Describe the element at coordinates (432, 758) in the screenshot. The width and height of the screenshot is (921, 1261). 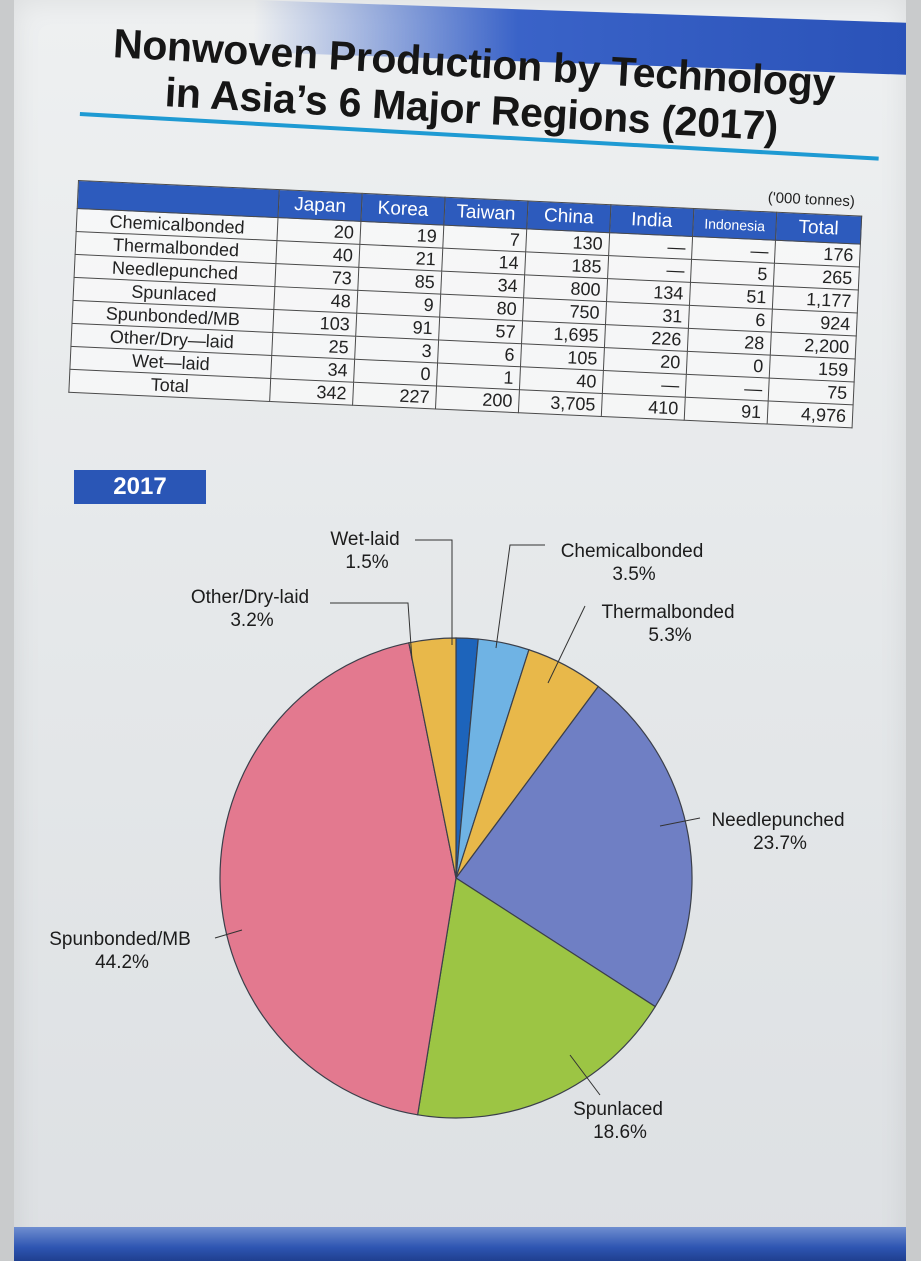
I see `pie-slice-other-dry-laid` at that location.